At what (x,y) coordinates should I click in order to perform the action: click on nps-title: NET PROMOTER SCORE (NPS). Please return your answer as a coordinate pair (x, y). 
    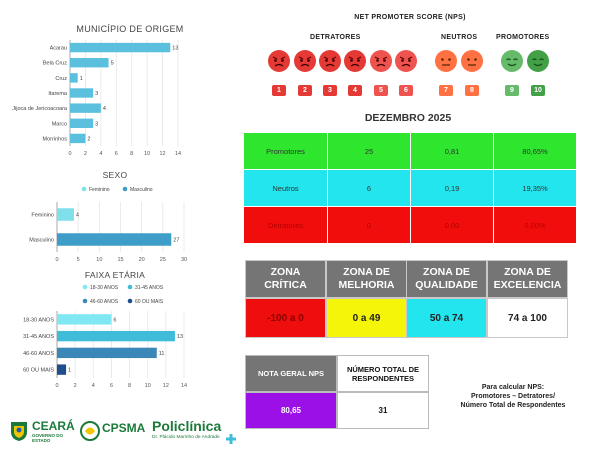
    Looking at the image, I should click on (410, 17).